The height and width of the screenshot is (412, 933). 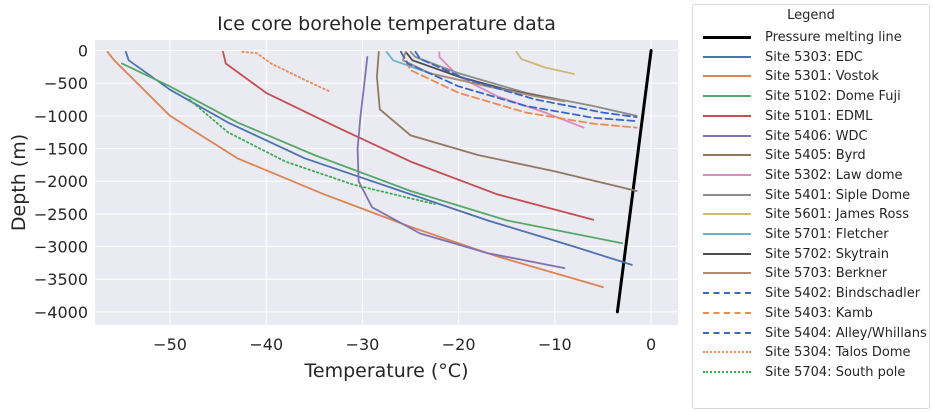 I want to click on legend-item: Site 5406: WDC, so click(x=811, y=136).